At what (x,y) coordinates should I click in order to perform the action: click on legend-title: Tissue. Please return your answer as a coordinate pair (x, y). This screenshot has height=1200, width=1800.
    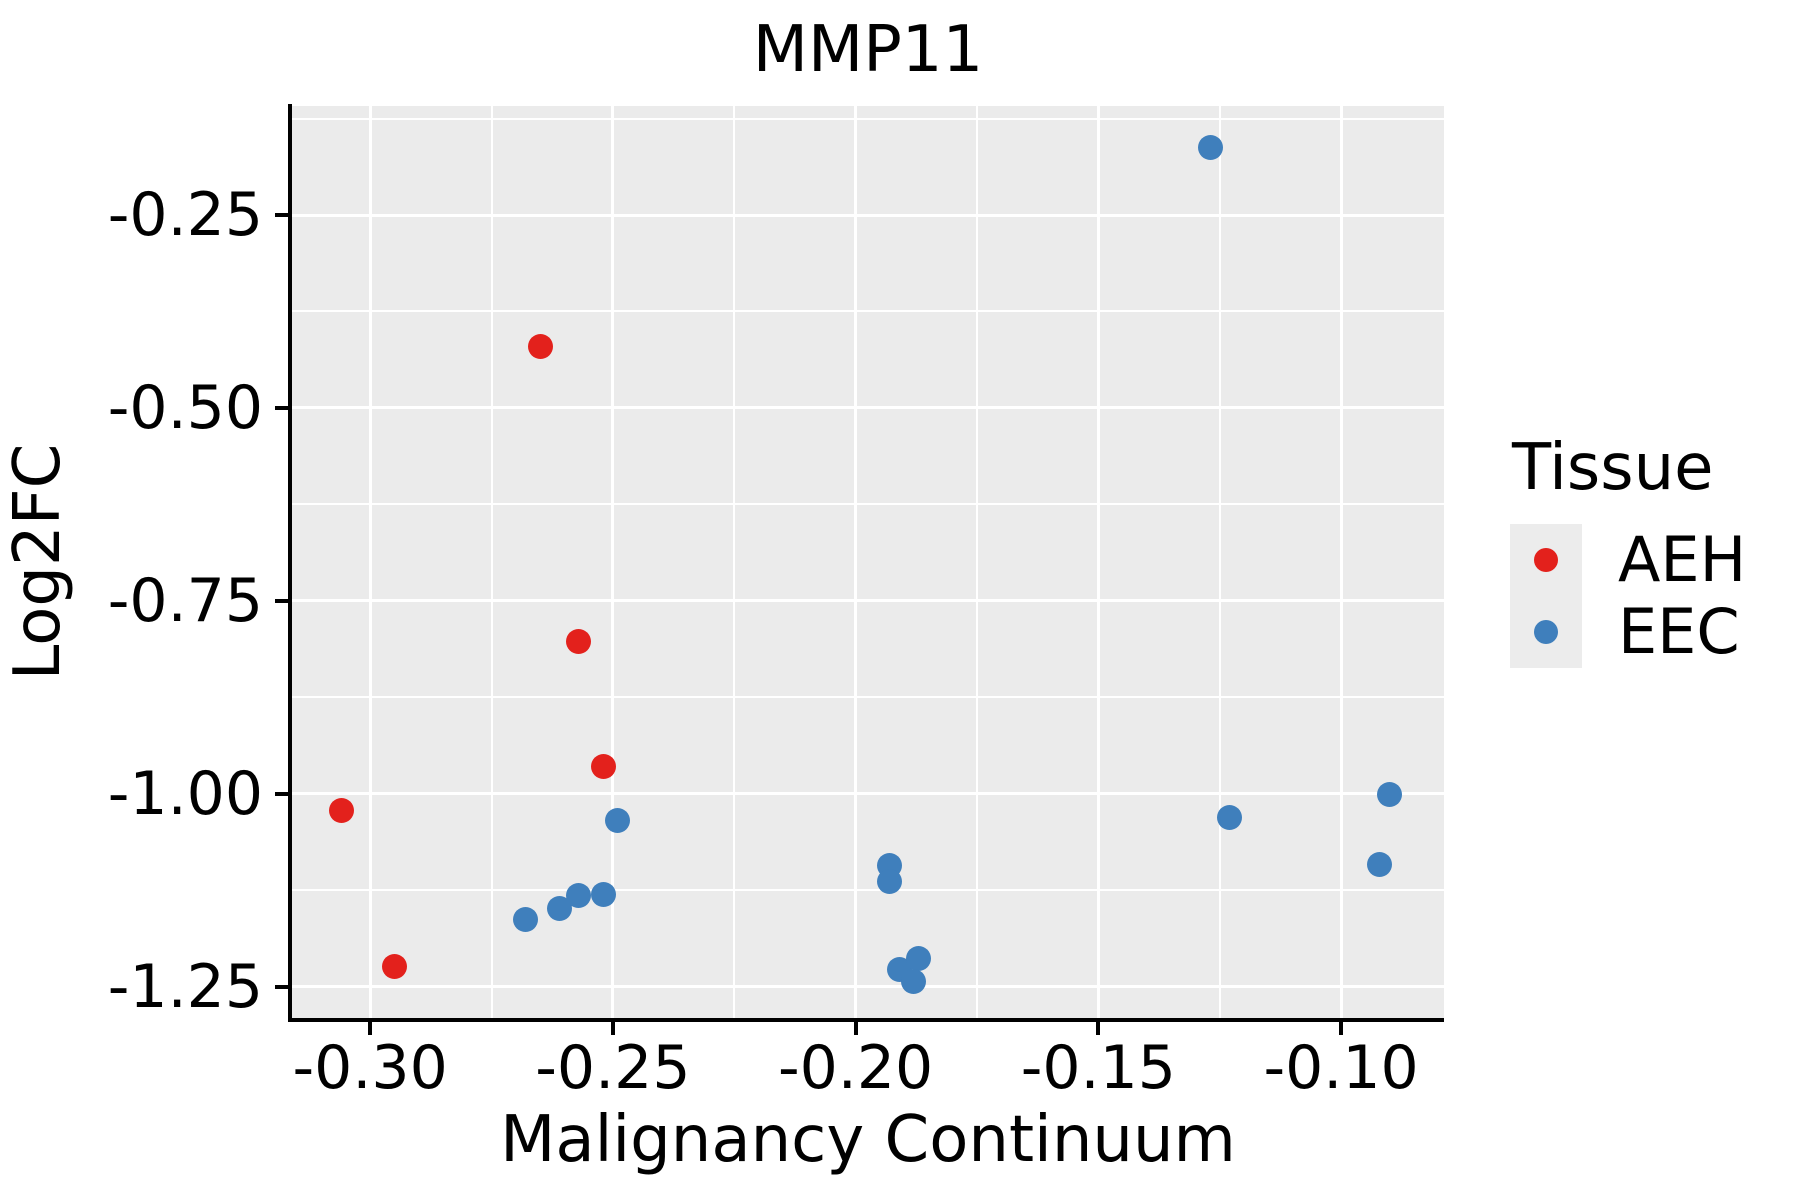
    Looking at the image, I should click on (1613, 468).